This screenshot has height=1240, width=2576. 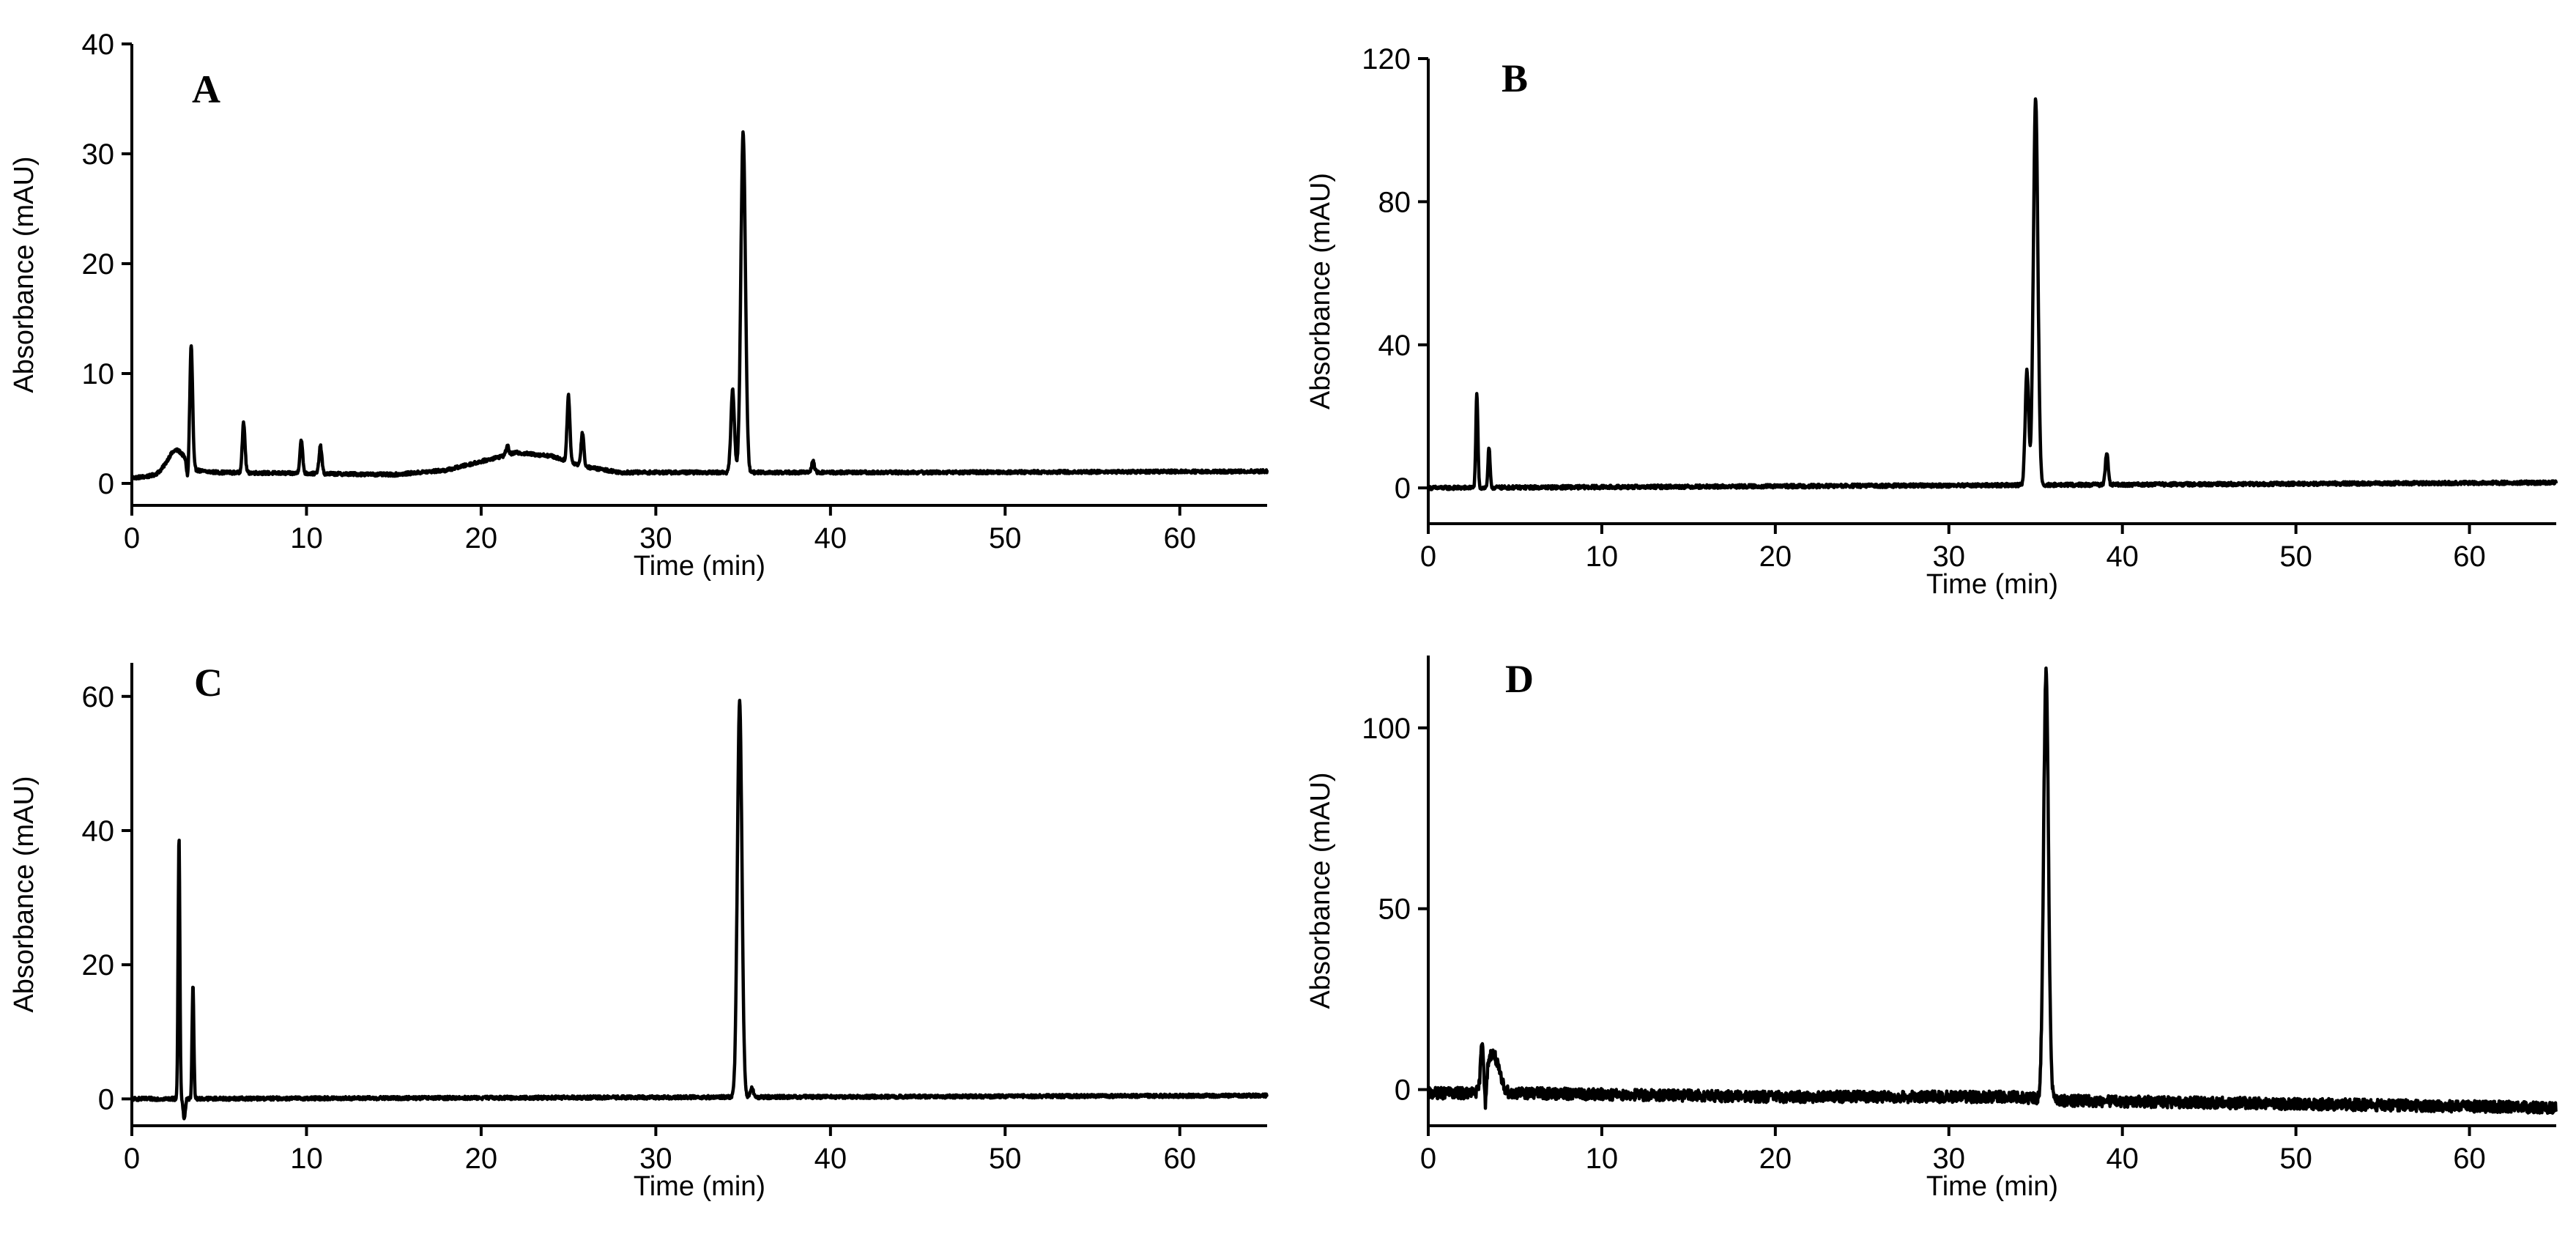 I want to click on panel-label: A, so click(x=206, y=89).